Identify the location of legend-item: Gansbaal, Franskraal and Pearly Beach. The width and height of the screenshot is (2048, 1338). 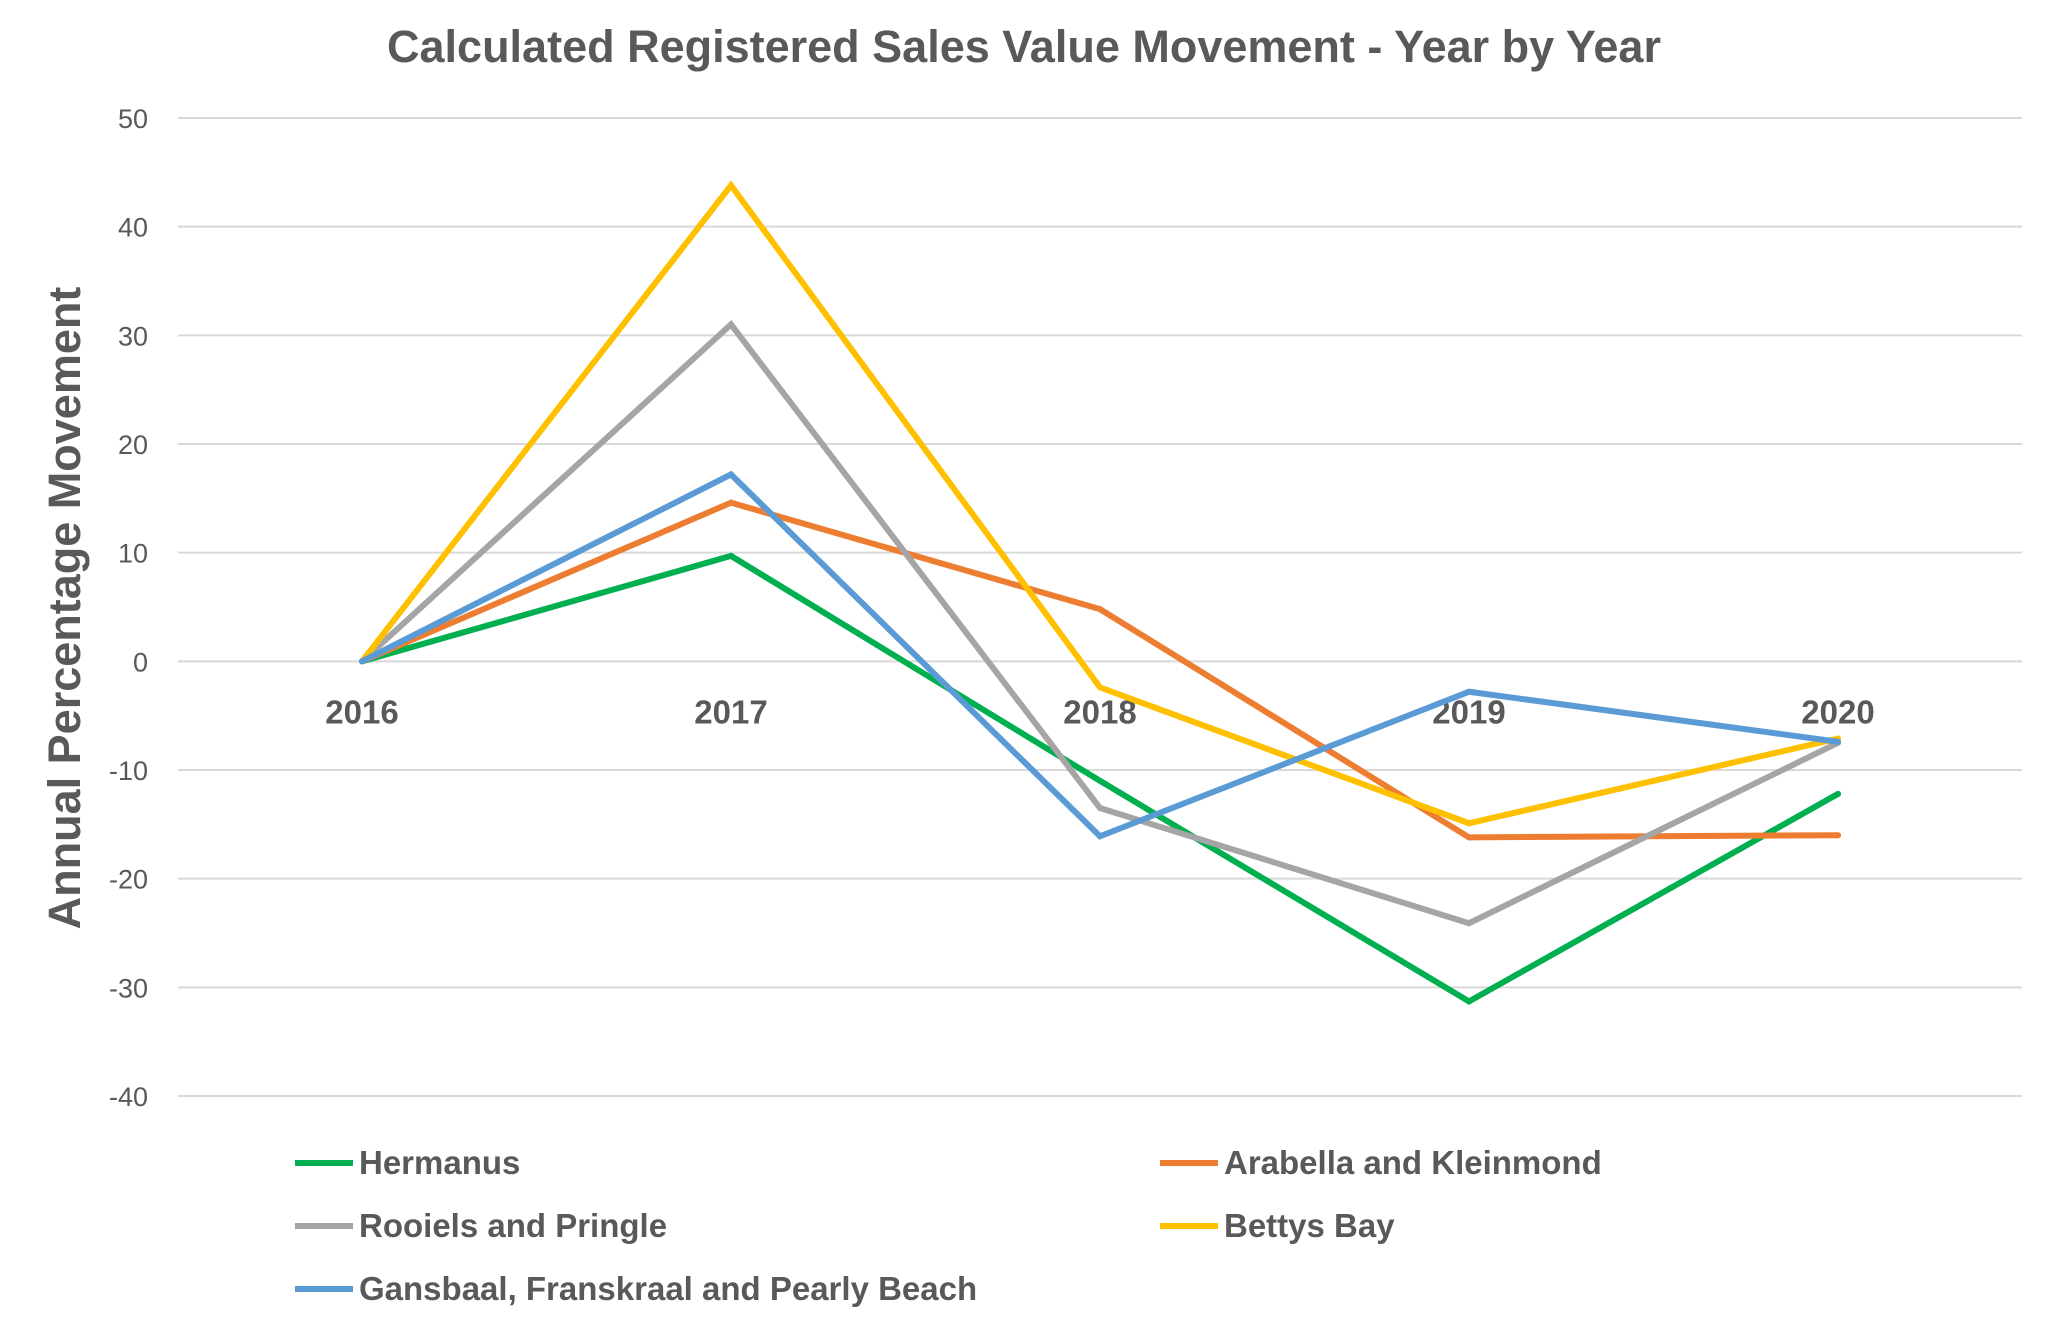
(636, 1288).